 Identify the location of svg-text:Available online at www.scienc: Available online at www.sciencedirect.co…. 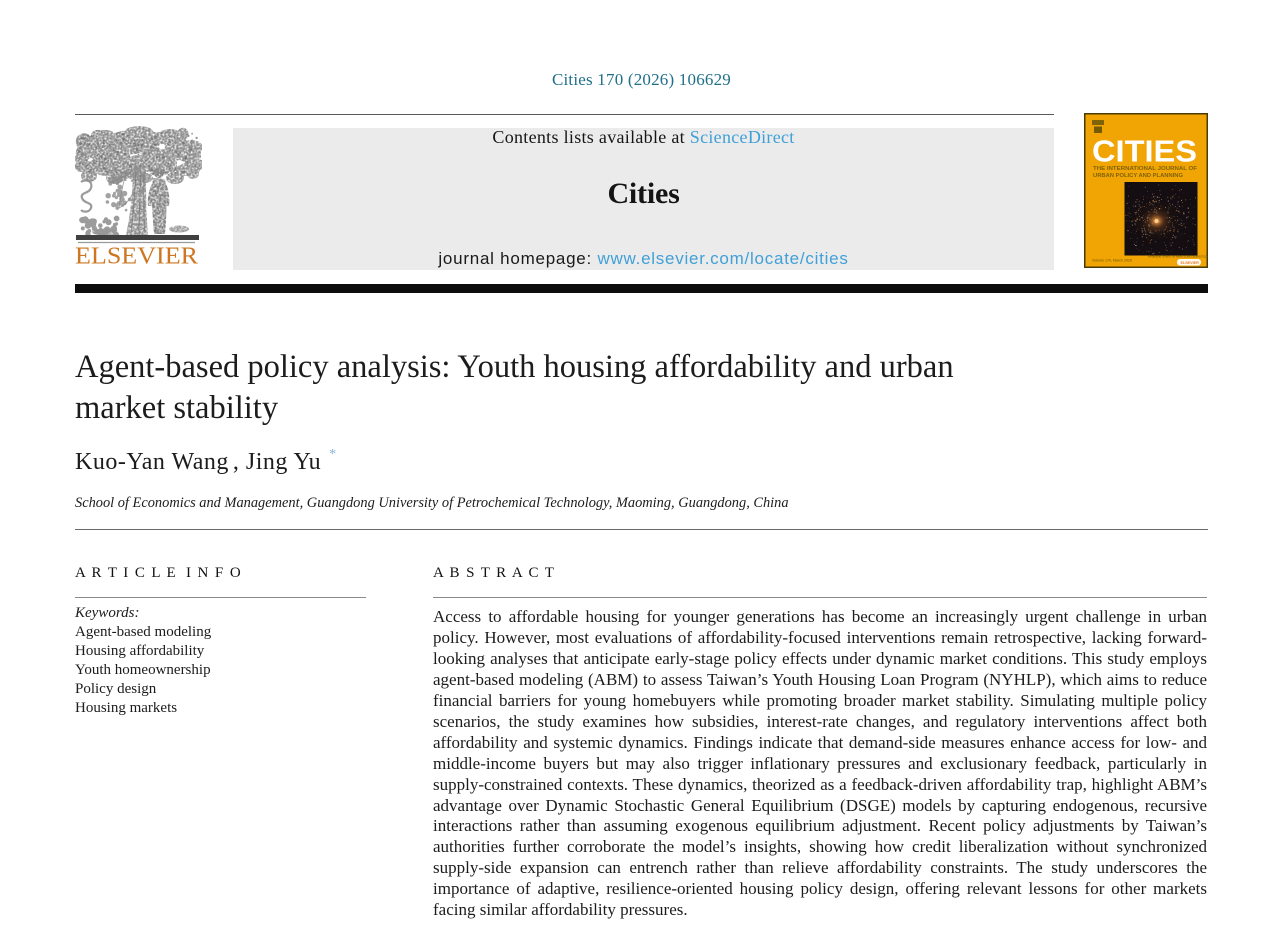
(1178, 257).